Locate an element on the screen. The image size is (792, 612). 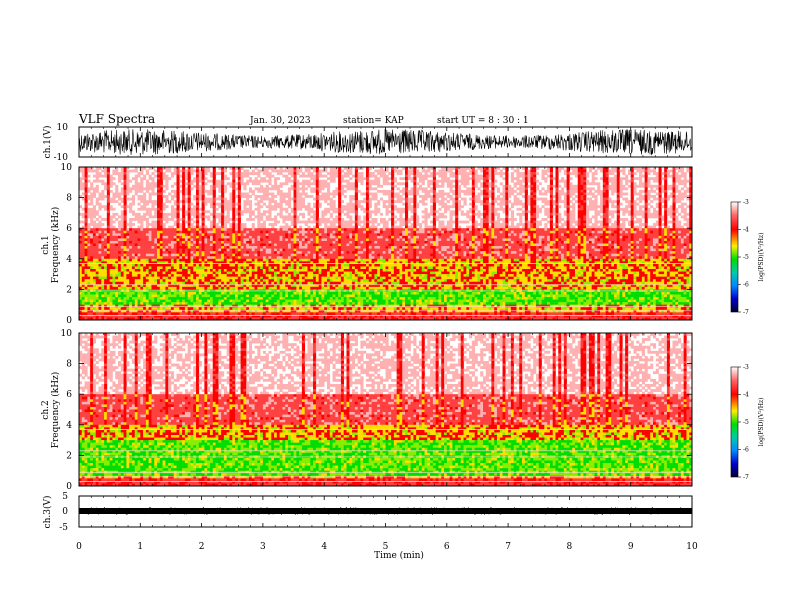
station-label: station= KAP is located at coordinates (373, 121).